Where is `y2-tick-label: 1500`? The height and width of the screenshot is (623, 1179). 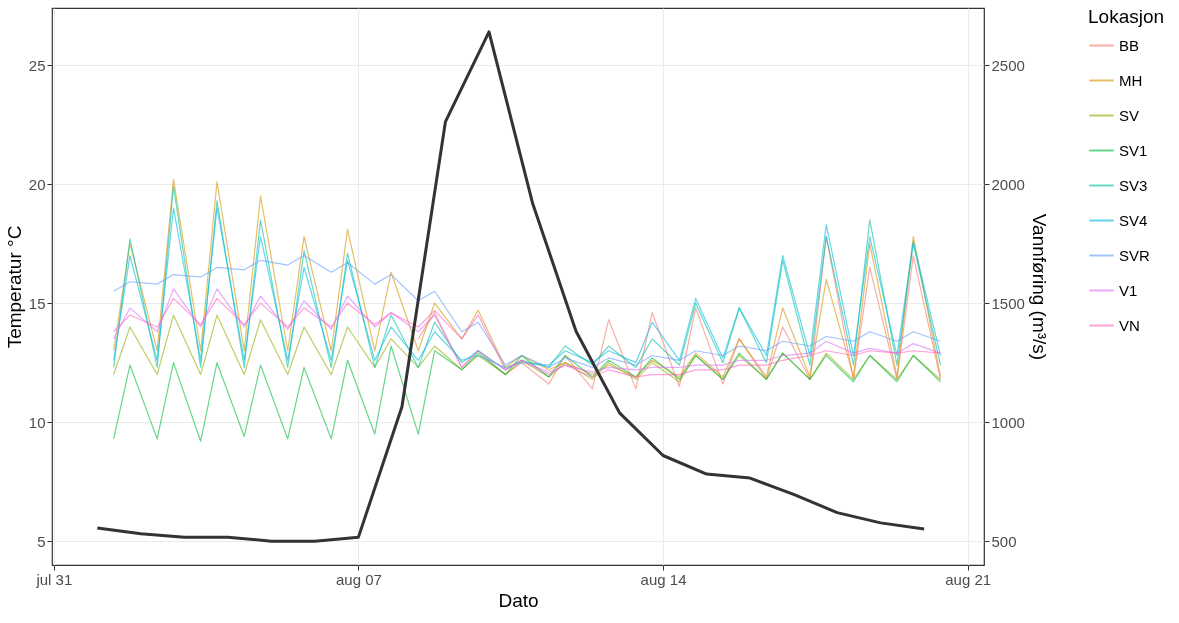
y2-tick-label: 1500 is located at coordinates (1008, 303).